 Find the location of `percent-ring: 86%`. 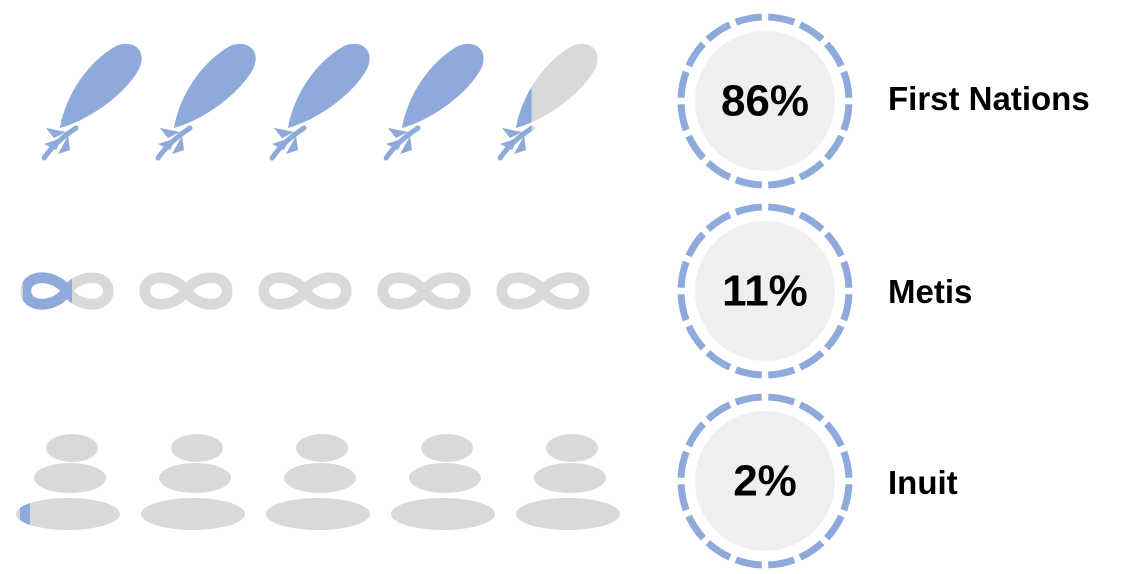

percent-ring: 86% is located at coordinates (765, 101).